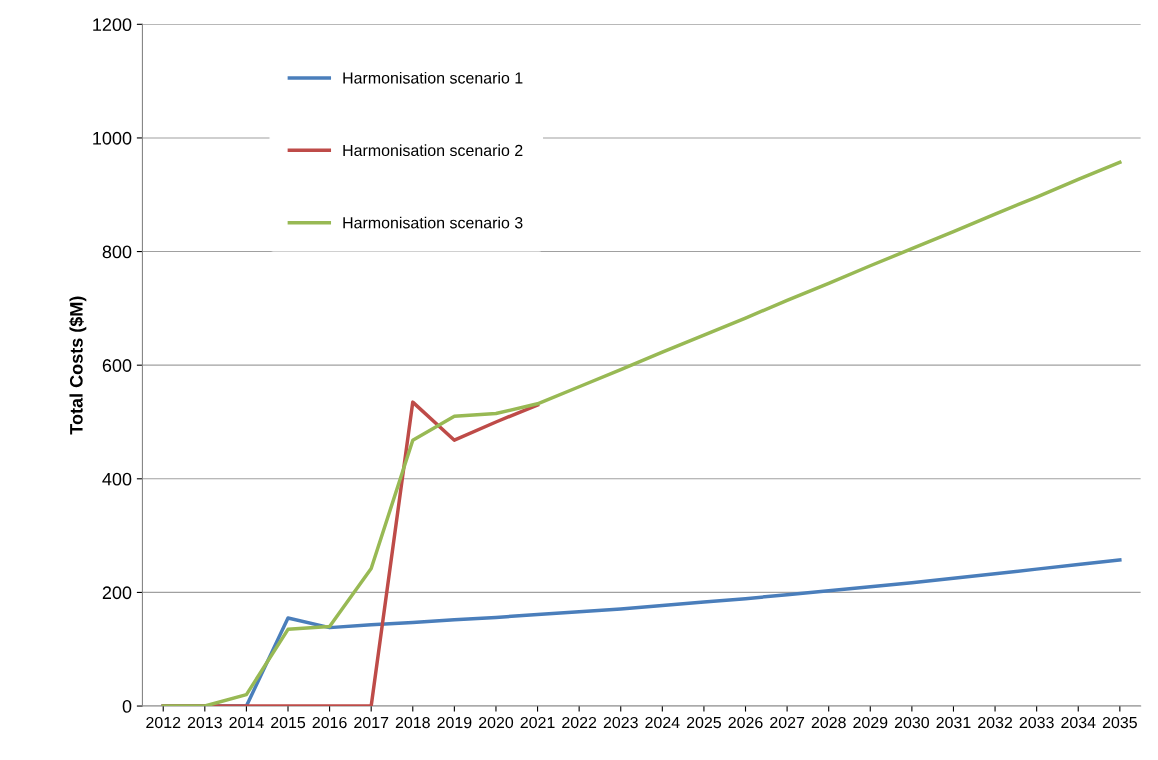 The image size is (1158, 760). I want to click on y-tick-label: 200, so click(117, 593).